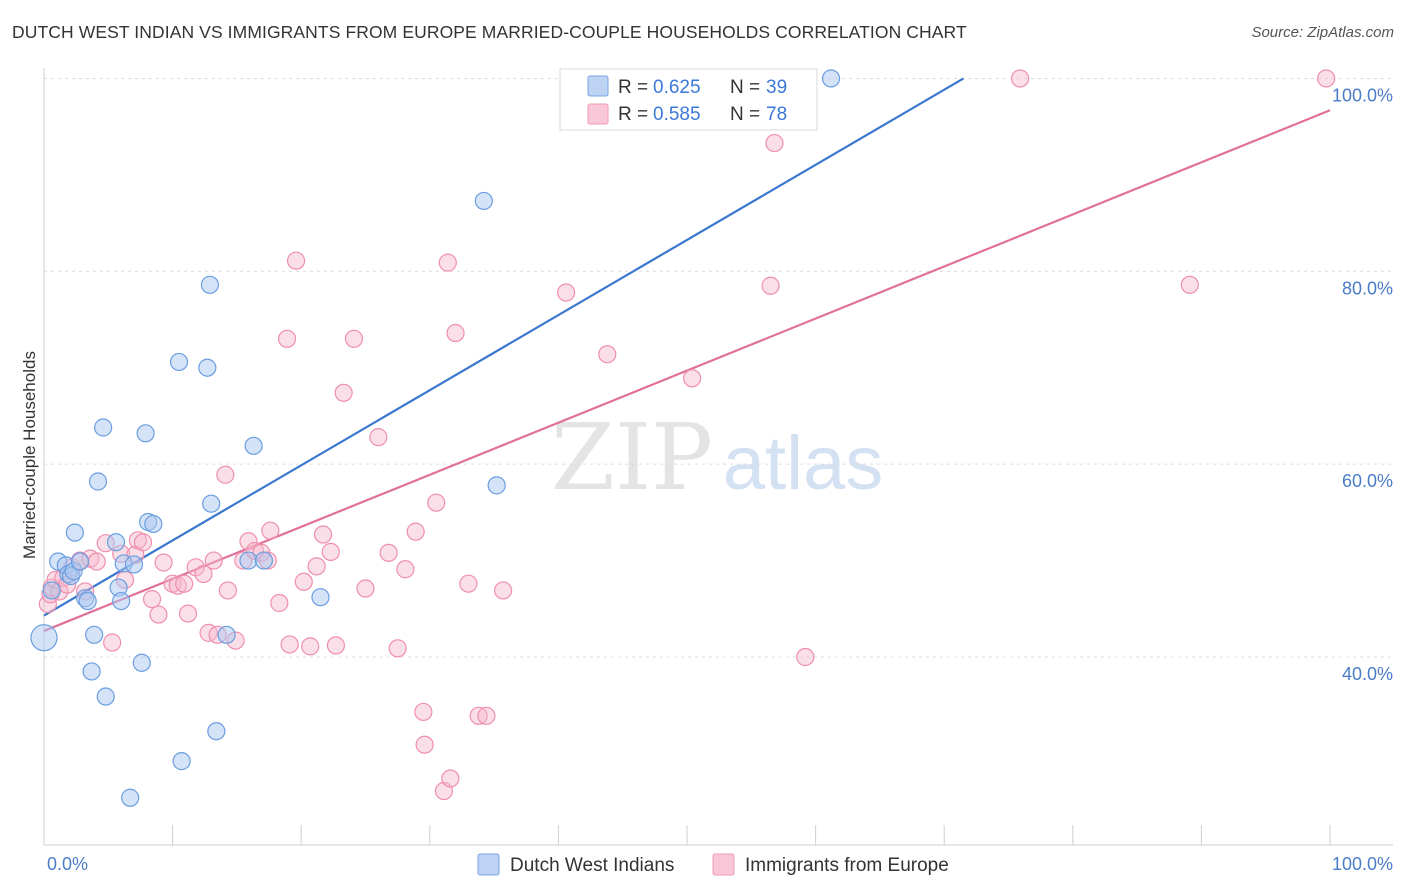 The width and height of the screenshot is (1406, 892). I want to click on legend-n-label-2: N =, so click(745, 114).